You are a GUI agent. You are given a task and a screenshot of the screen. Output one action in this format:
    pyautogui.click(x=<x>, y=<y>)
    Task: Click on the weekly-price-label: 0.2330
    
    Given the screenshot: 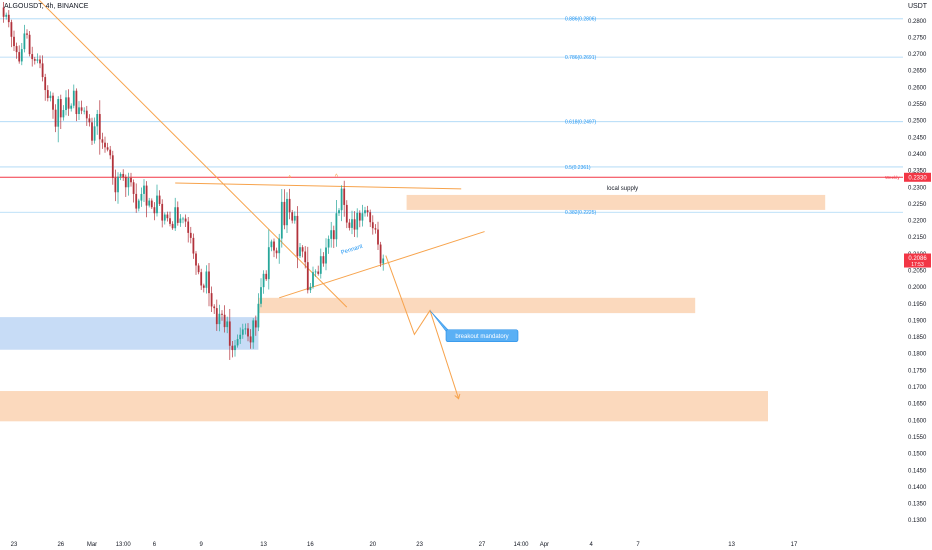 What is the action you would take?
    pyautogui.click(x=917, y=178)
    